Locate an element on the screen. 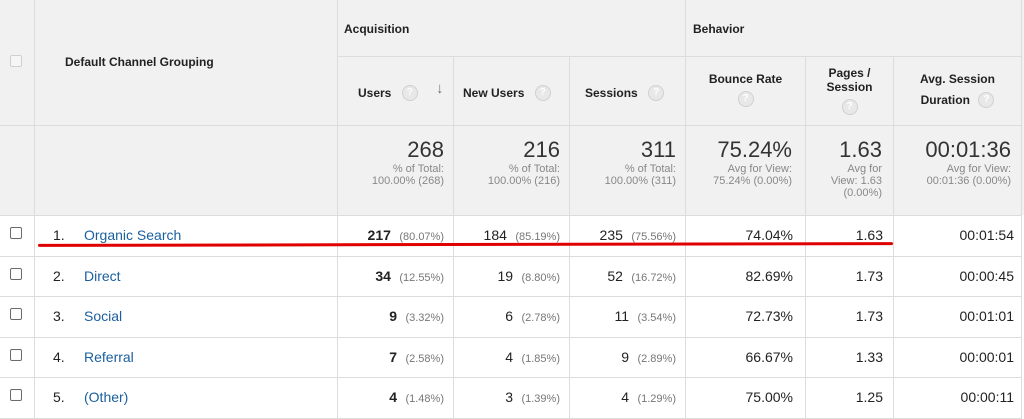 This screenshot has width=1024, height=419. new-users-value: 3 is located at coordinates (509, 397).